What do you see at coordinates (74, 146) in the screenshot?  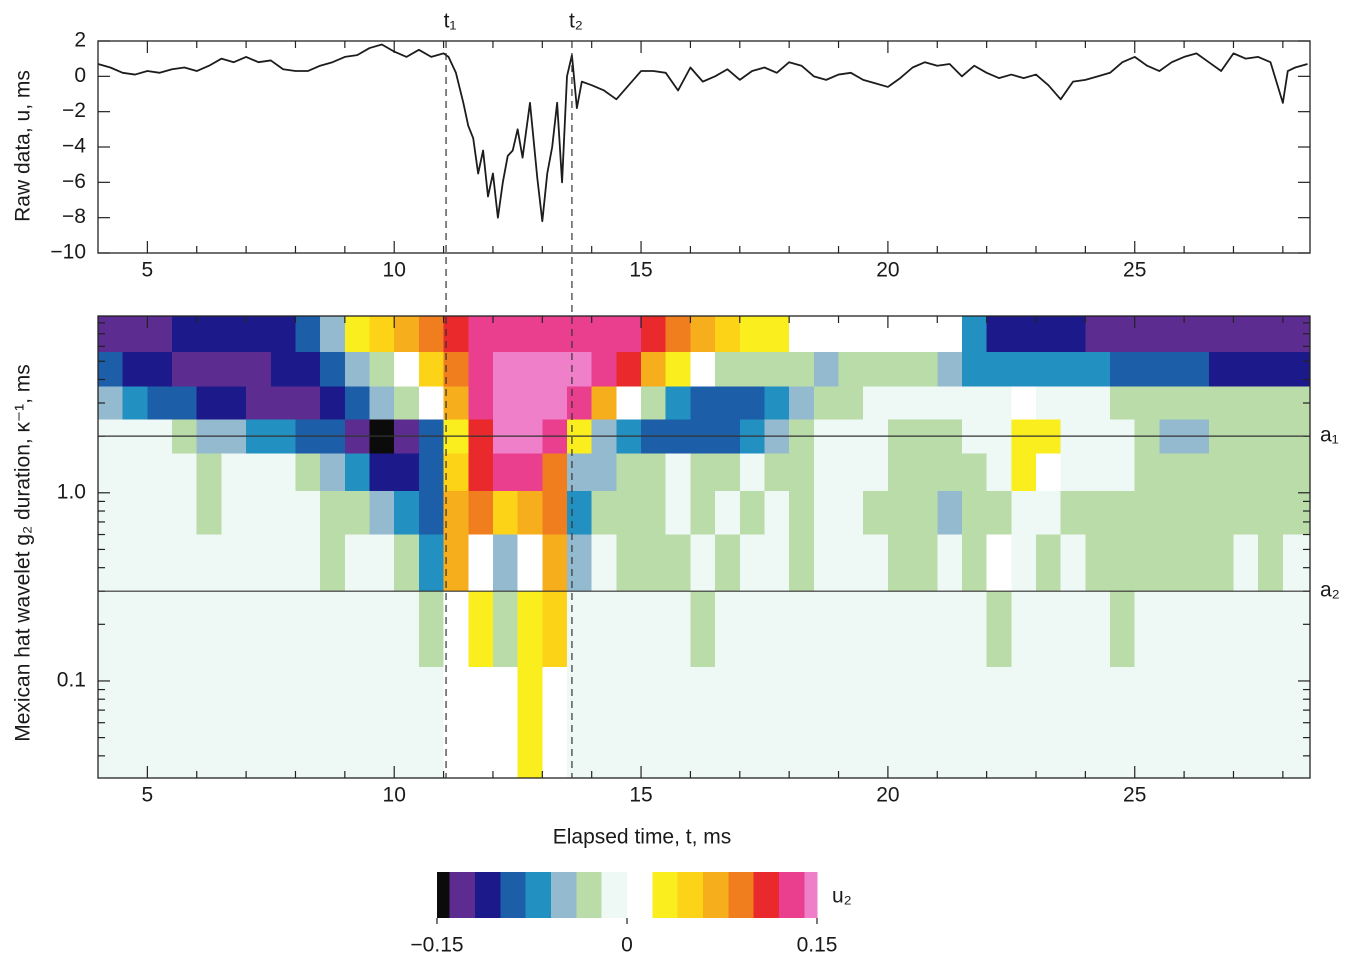 I see `y-tick-label: −4` at bounding box center [74, 146].